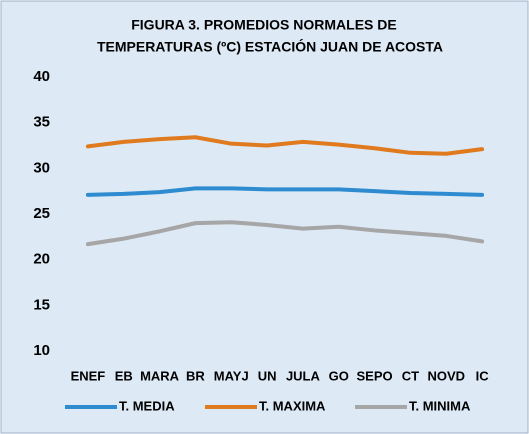  I want to click on y-tick-label: 25, so click(41, 213).